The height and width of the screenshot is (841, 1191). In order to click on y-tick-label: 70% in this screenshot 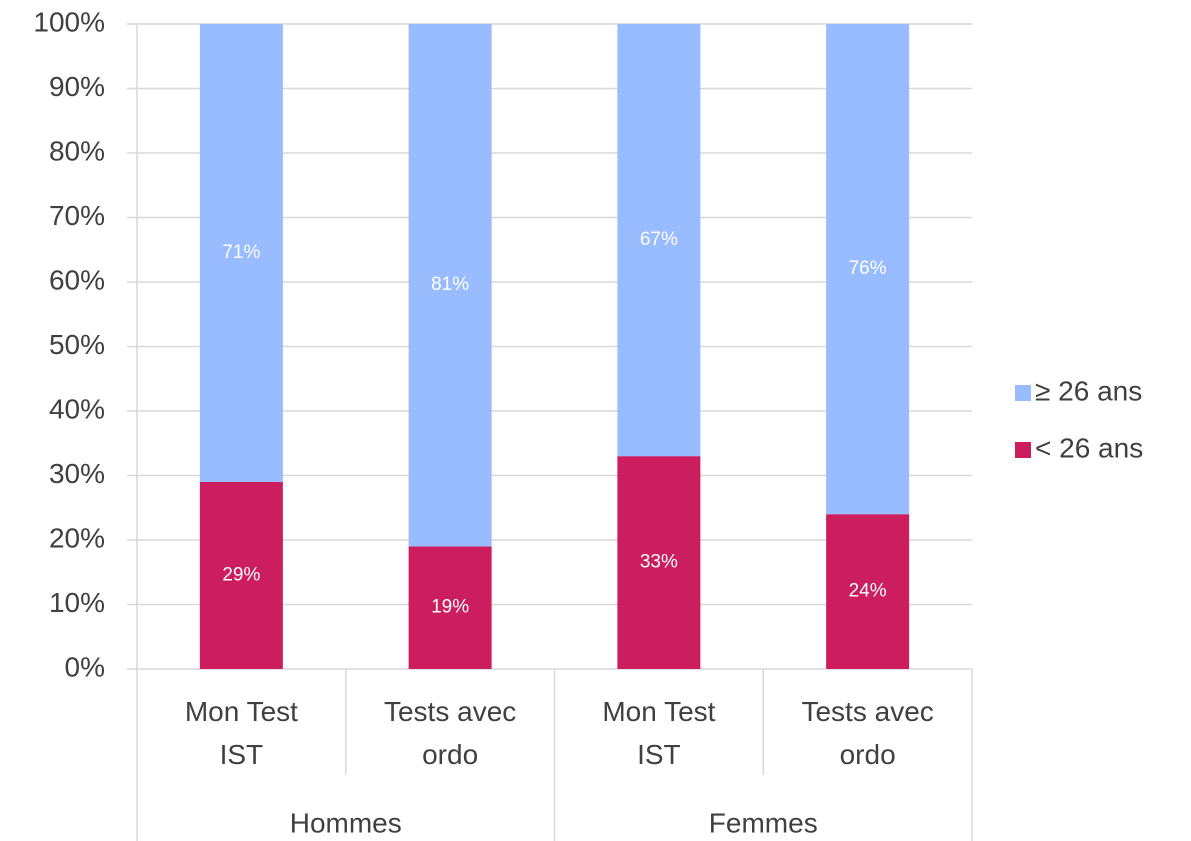, I will do `click(77, 215)`.